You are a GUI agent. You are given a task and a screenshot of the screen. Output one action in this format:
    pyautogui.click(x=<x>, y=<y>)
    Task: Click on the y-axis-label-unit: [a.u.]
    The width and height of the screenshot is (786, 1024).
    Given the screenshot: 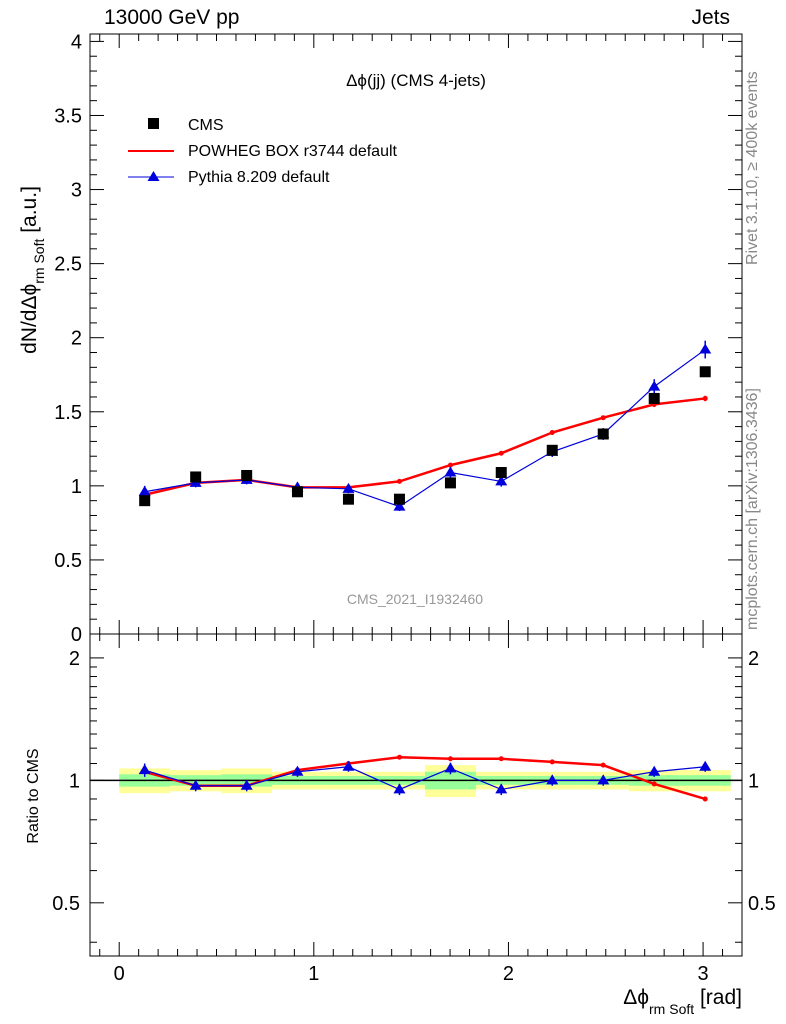 What is the action you would take?
    pyautogui.click(x=29, y=212)
    